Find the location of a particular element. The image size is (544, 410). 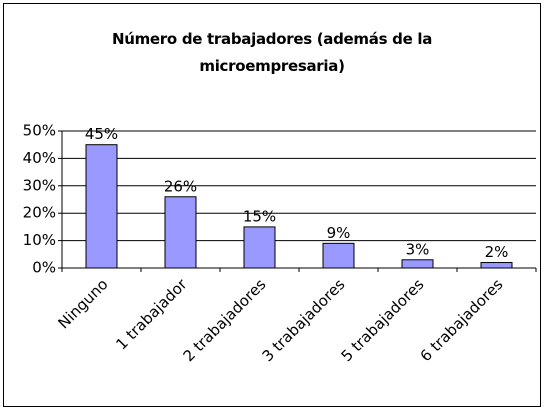

y-tick-label: 40% is located at coordinates (39, 158).